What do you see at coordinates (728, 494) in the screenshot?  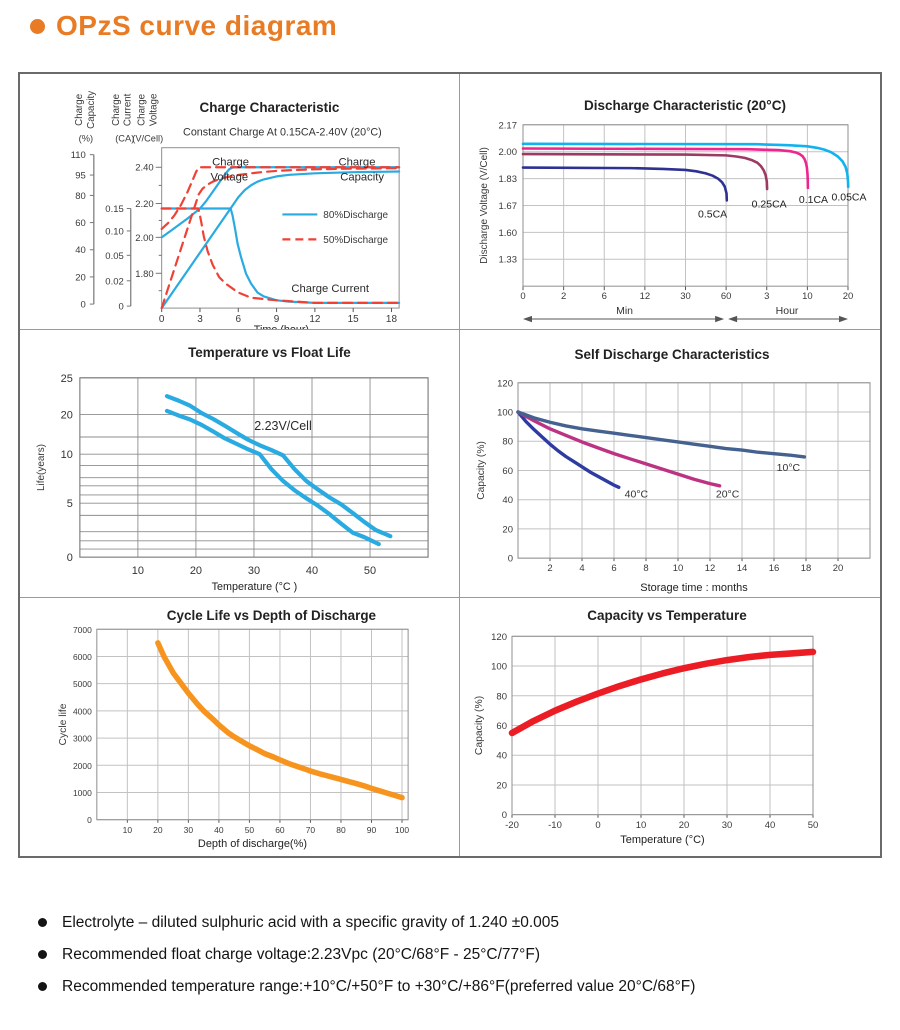 I see `curve-label: 20°C` at bounding box center [728, 494].